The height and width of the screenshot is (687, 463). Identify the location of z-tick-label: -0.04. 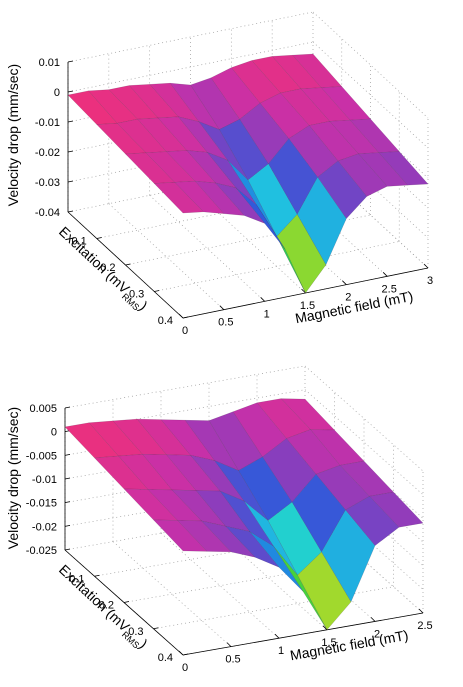
(47, 213).